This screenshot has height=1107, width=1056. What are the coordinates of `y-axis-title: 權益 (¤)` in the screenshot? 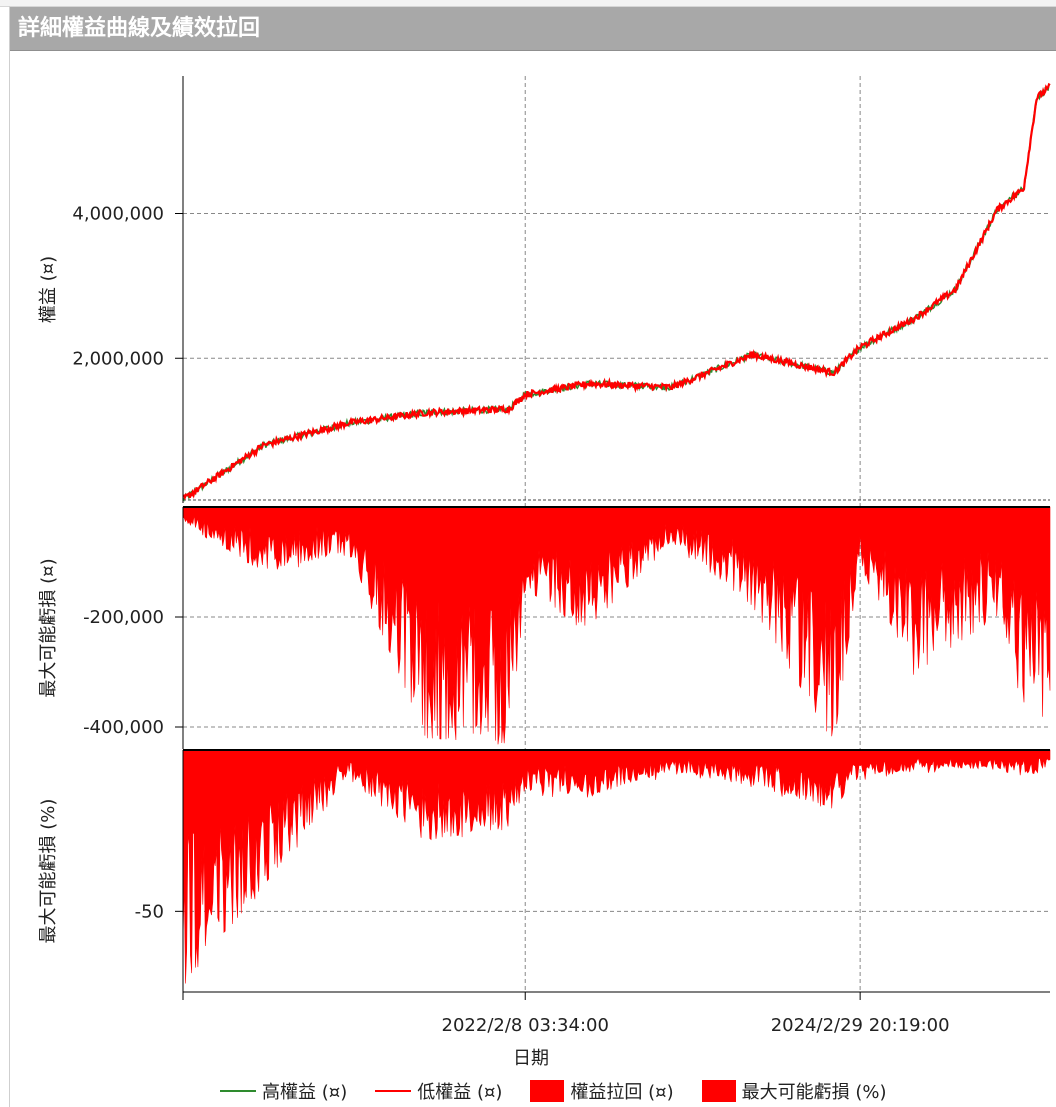 It's located at (48, 289).